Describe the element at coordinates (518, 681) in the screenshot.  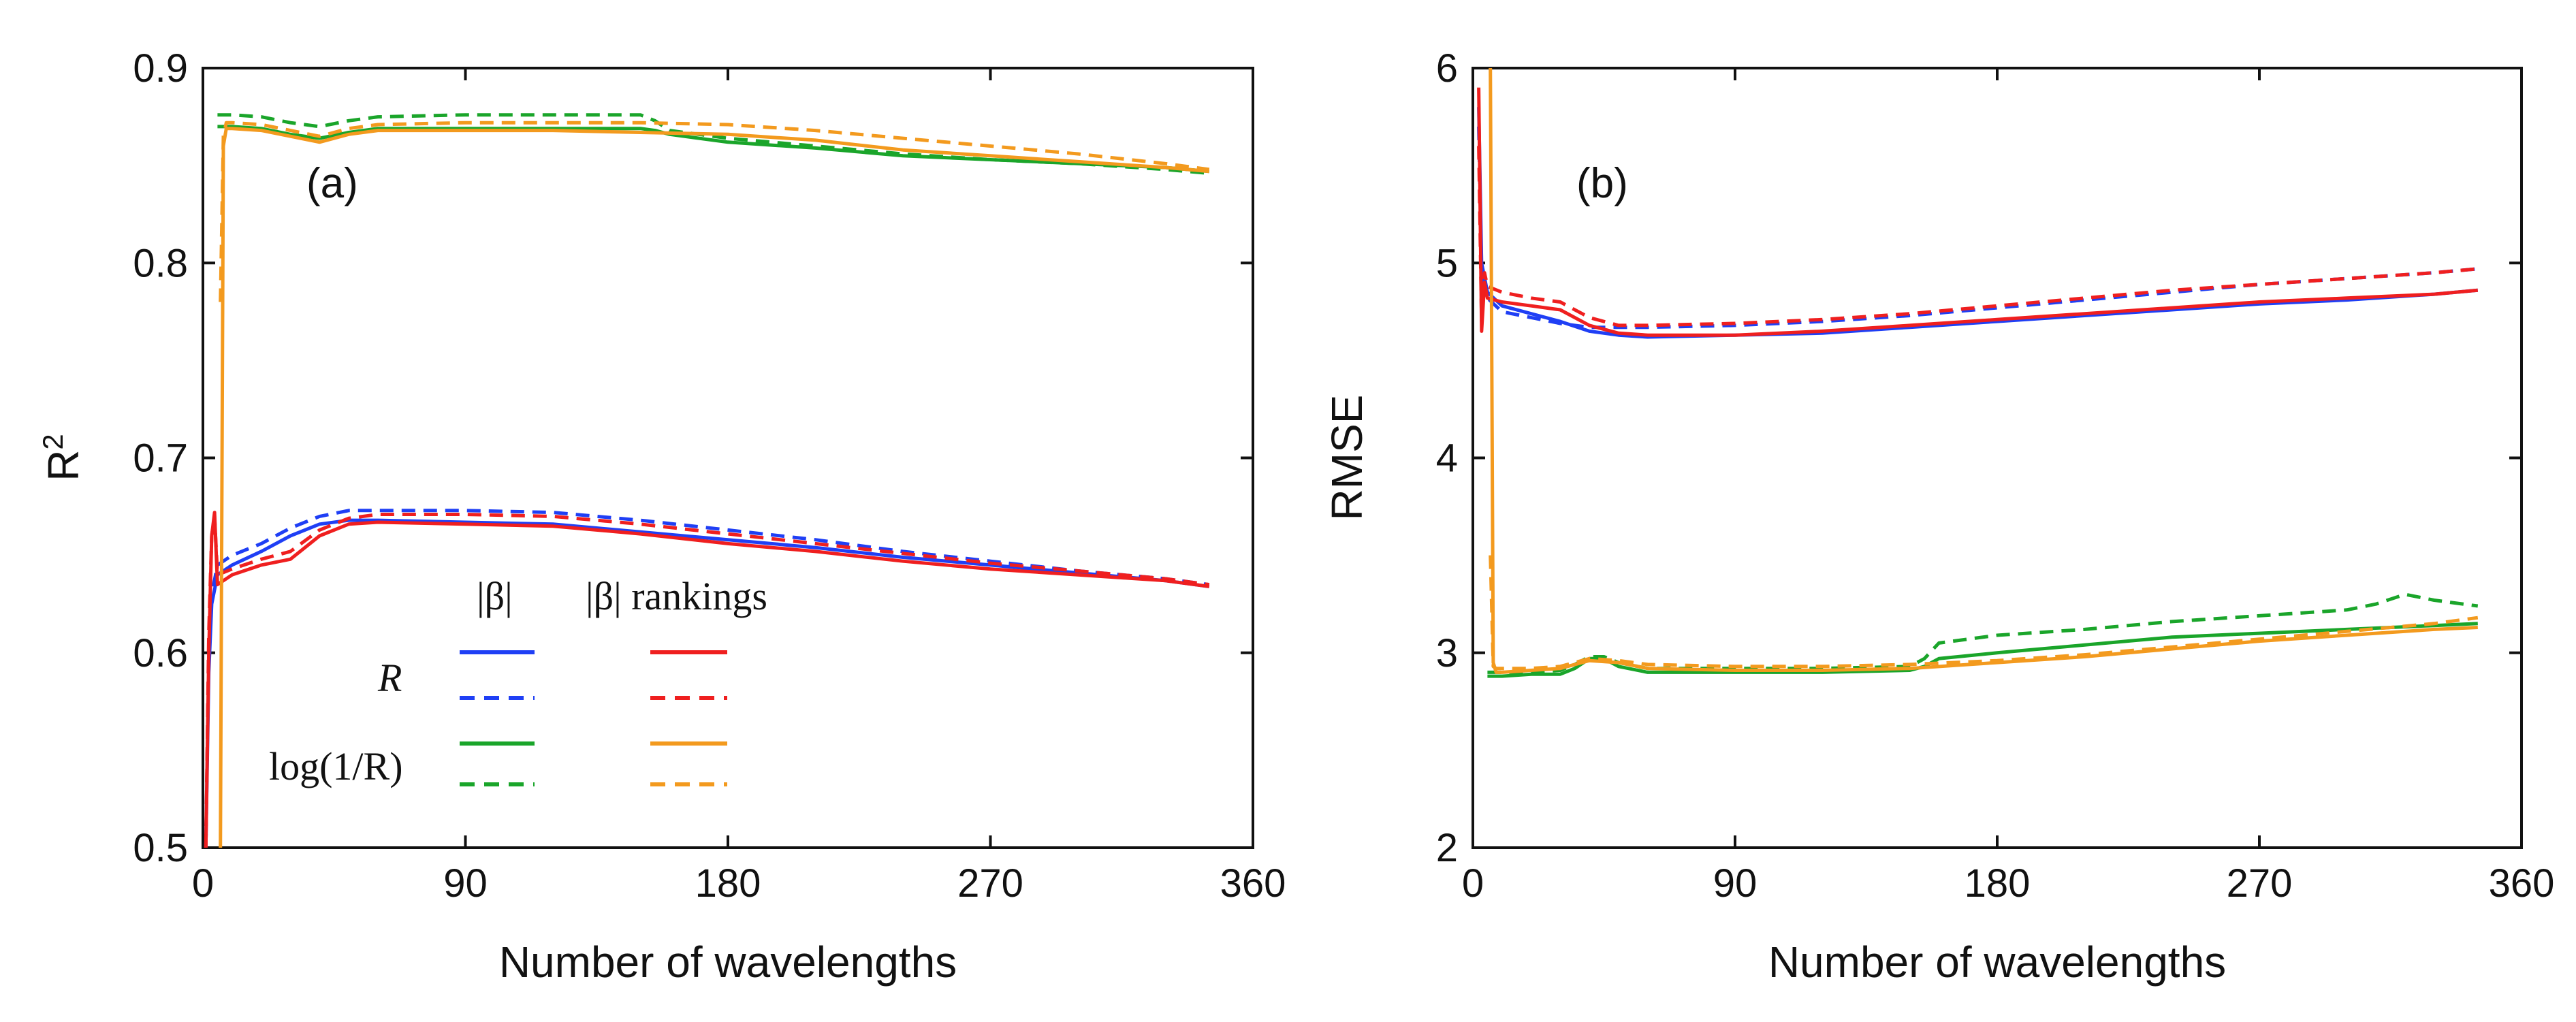
I see `legend: |β| |β| rankings R log(1/R)` at that location.